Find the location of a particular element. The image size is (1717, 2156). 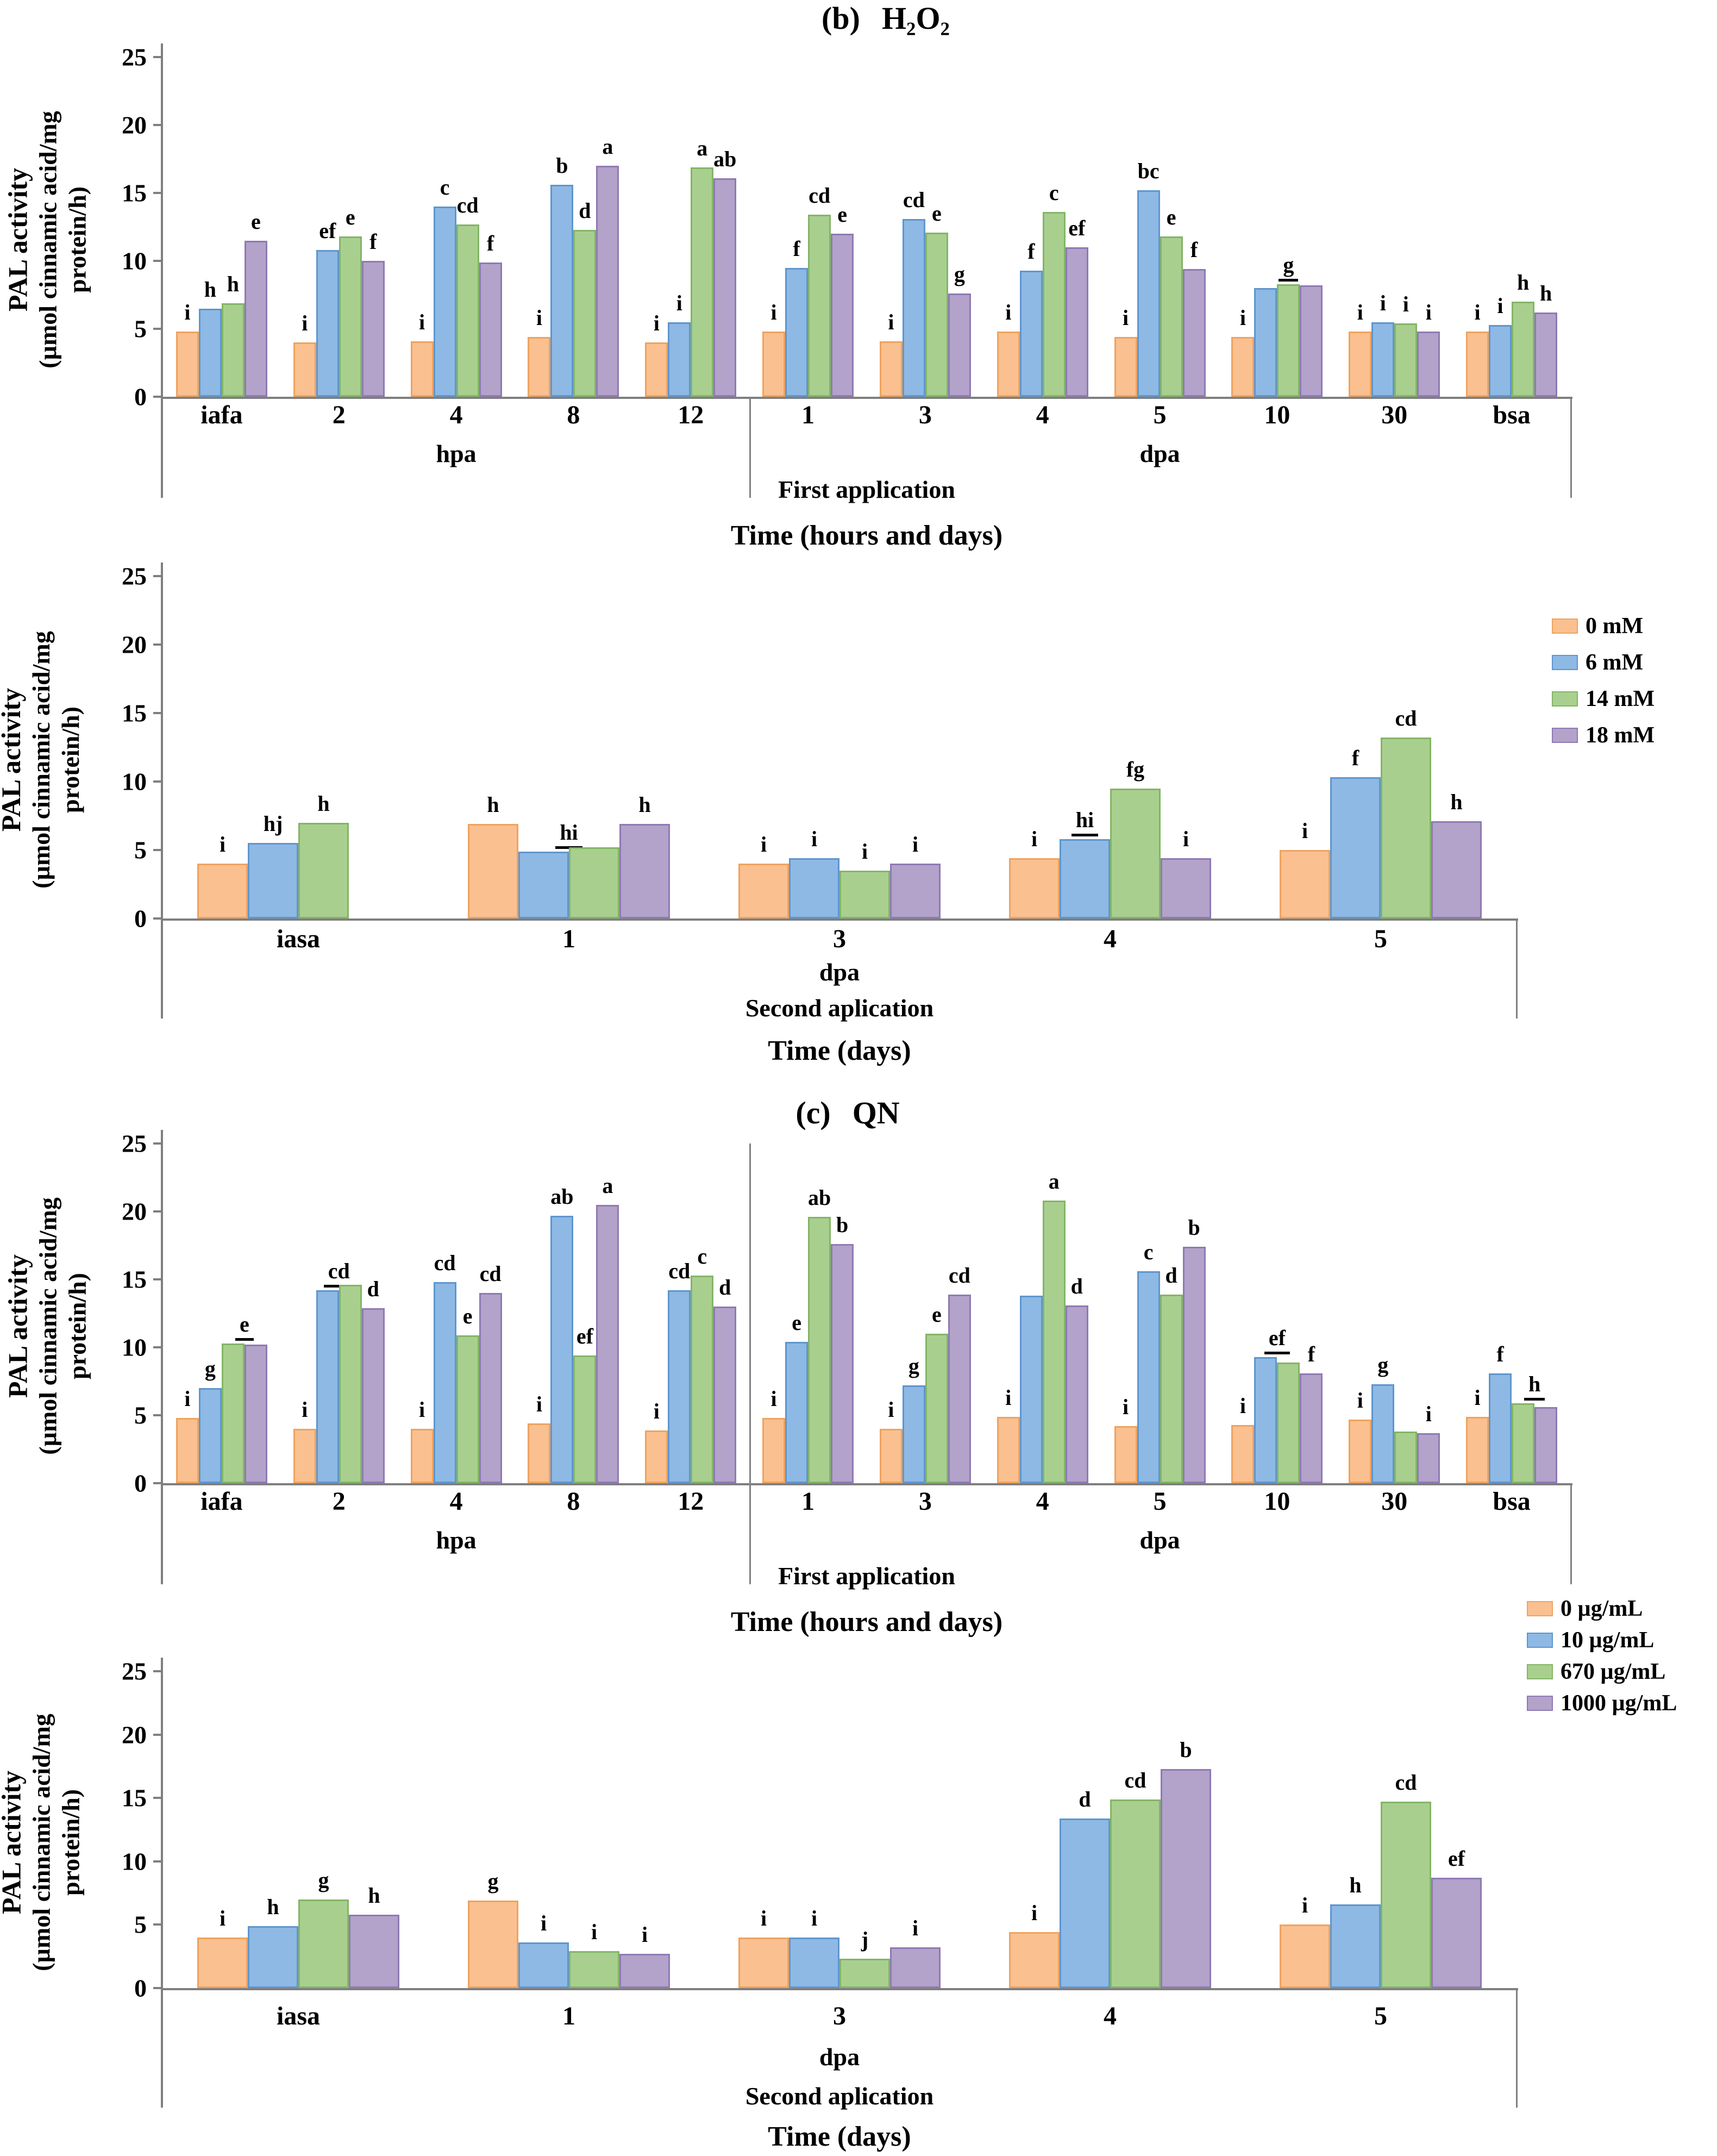

y-axis-tick-label: 15 is located at coordinates (134, 1798).